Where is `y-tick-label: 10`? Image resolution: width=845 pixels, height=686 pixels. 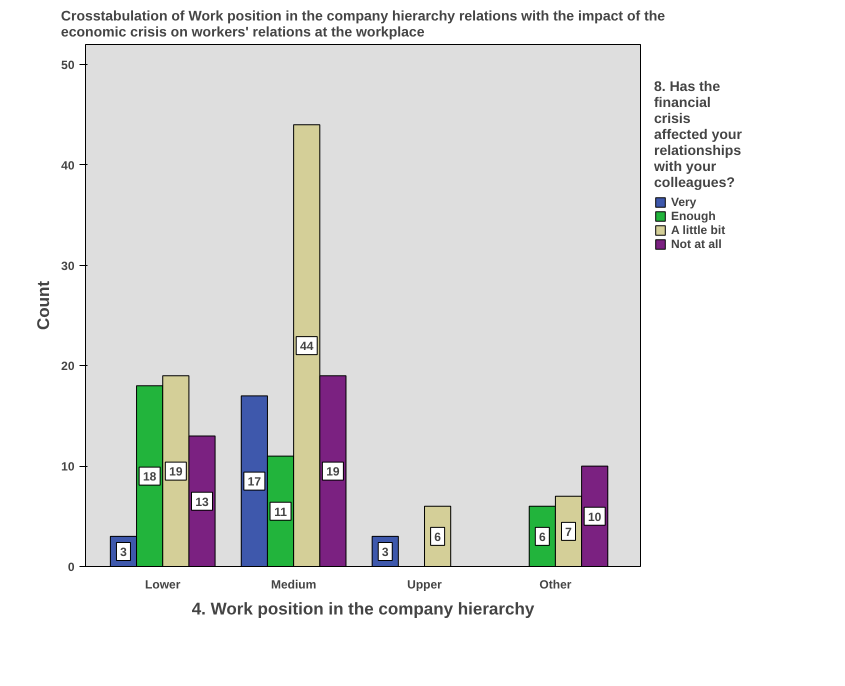
y-tick-label: 10 is located at coordinates (68, 467).